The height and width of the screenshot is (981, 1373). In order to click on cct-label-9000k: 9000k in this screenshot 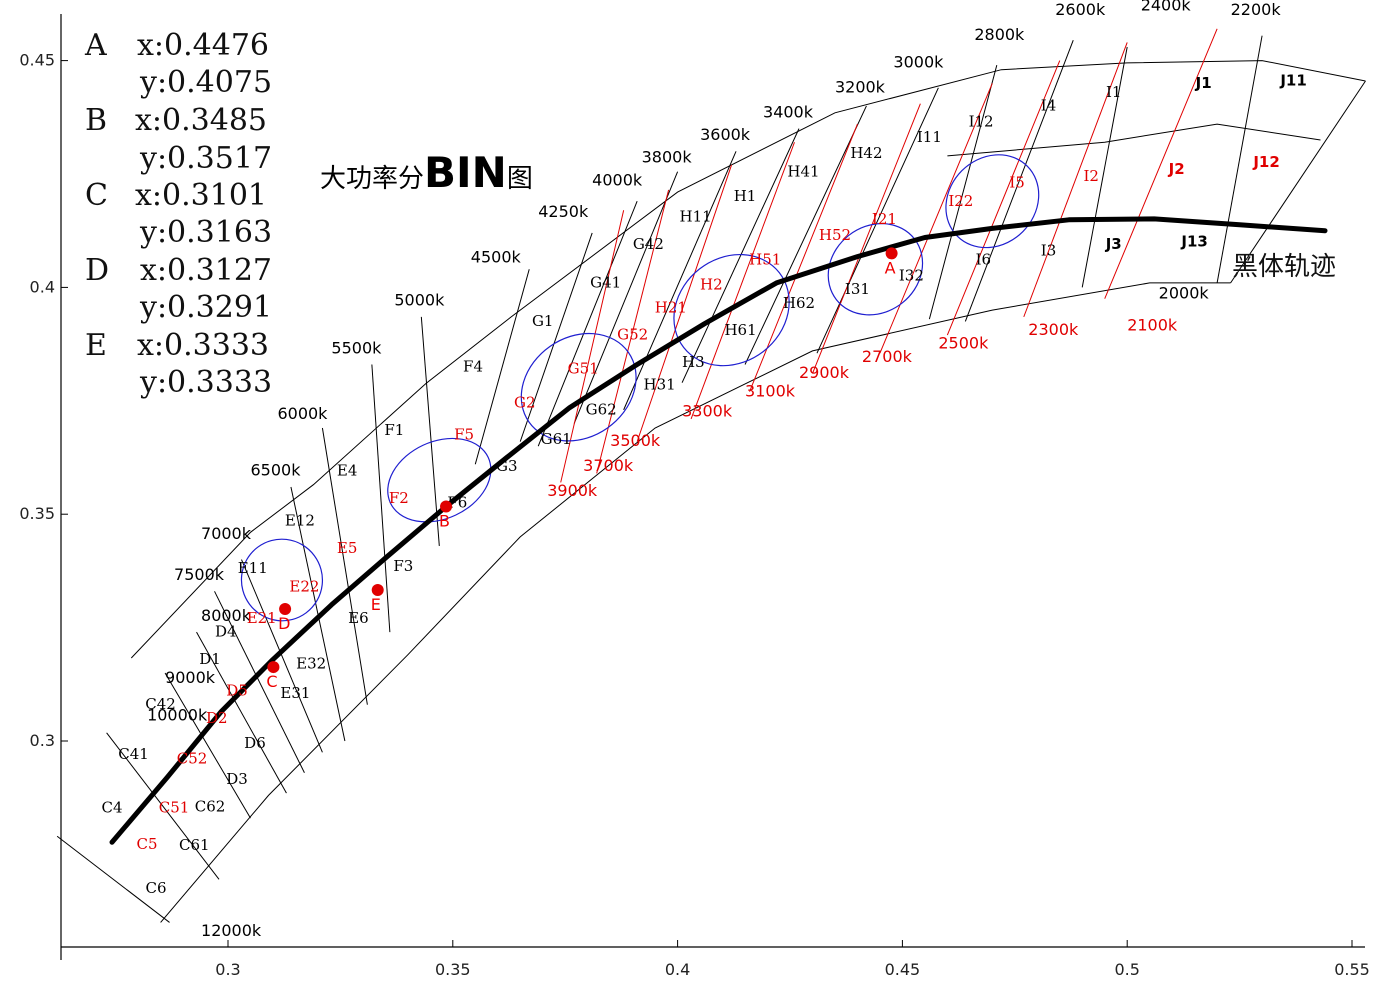, I will do `click(190, 677)`.